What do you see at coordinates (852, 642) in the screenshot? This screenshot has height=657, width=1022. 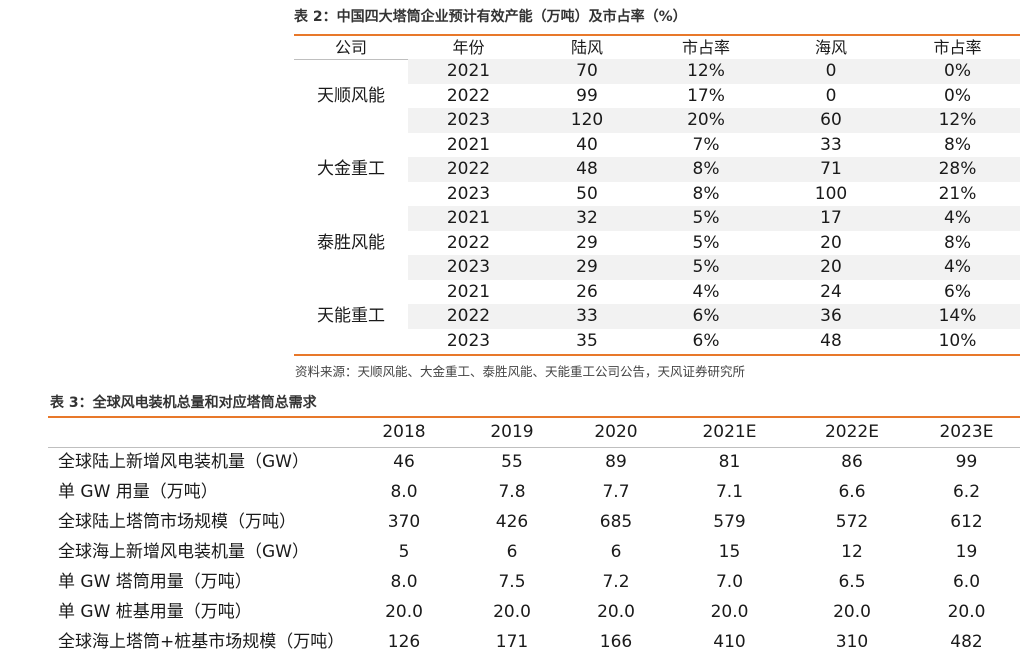 I see `table-cell: 310` at bounding box center [852, 642].